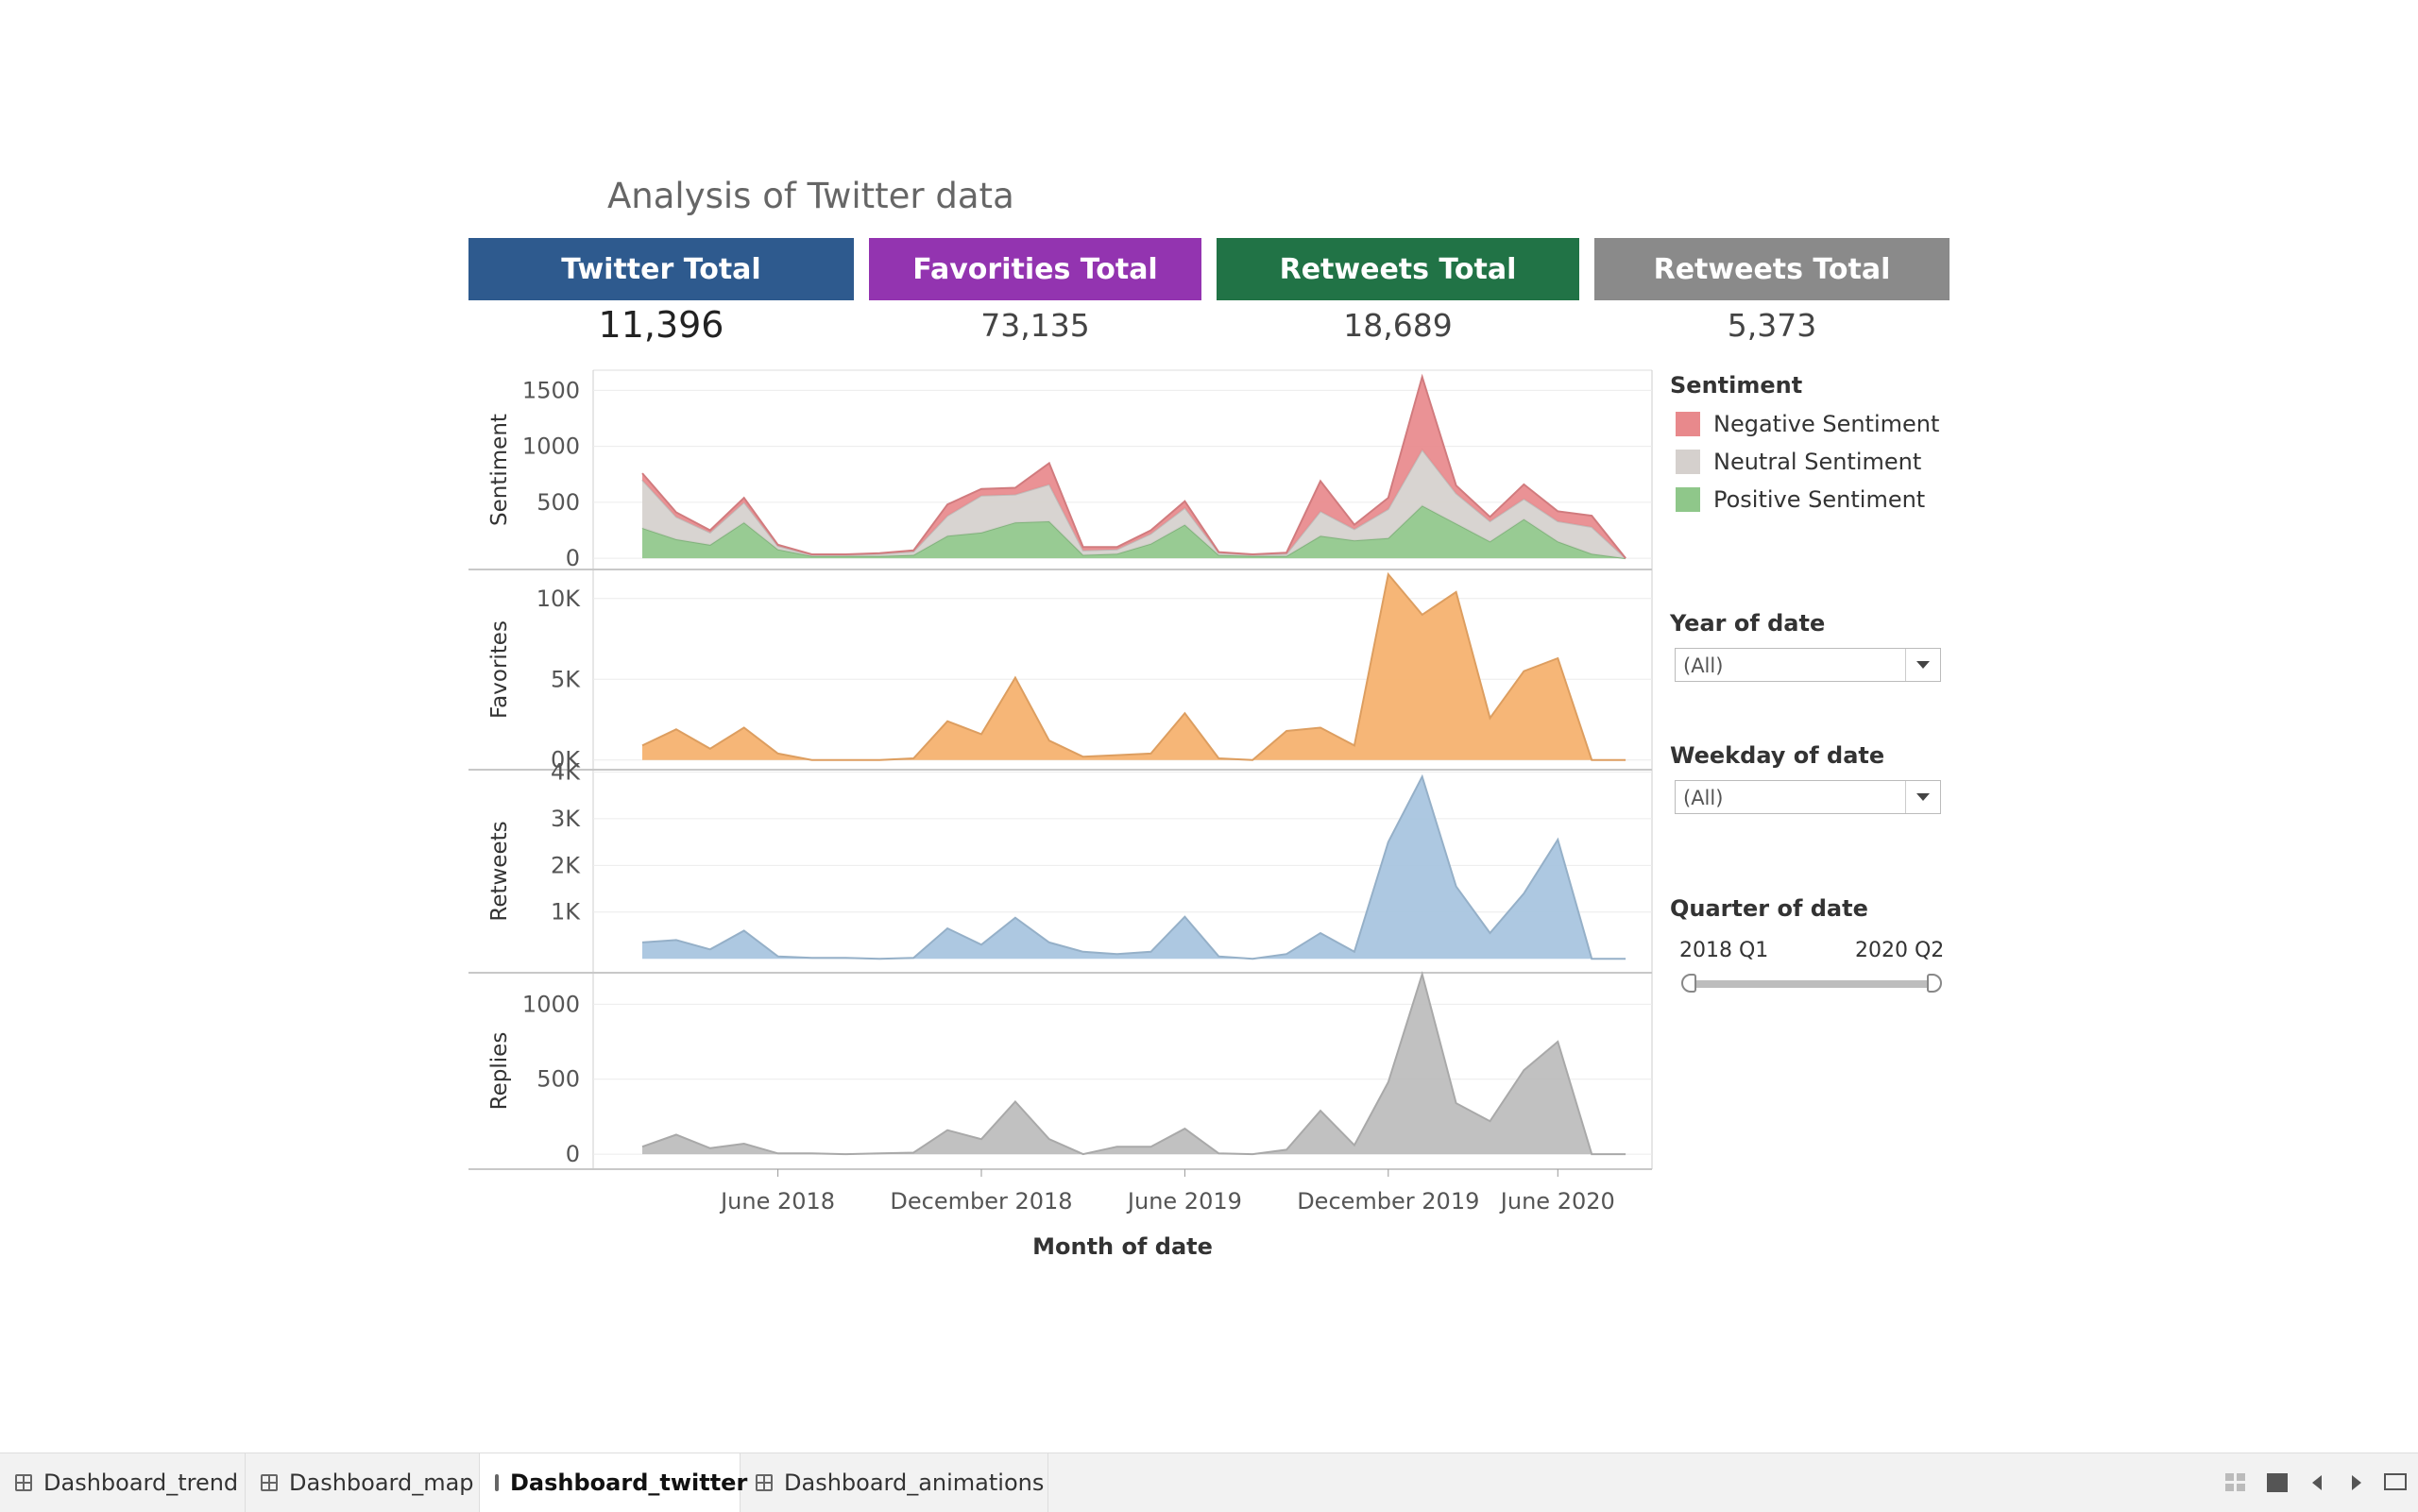  I want to click on legend-title: Sentiment, so click(1737, 386).